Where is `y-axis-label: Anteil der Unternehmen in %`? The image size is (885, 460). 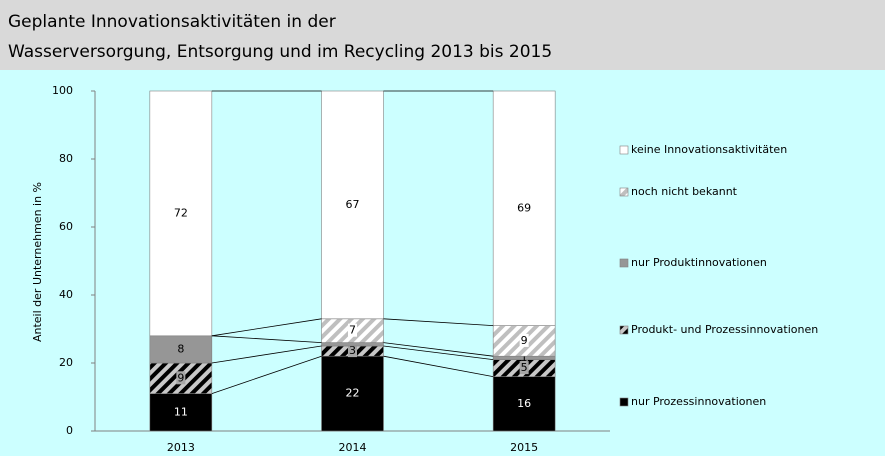
y-axis-label: Anteil der Unternehmen in % is located at coordinates (37, 262).